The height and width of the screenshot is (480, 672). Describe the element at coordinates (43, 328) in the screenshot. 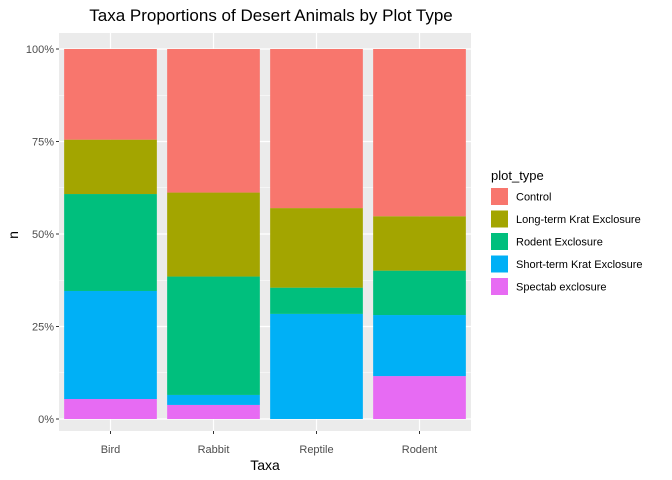

I see `y-tick-label: 25%` at that location.